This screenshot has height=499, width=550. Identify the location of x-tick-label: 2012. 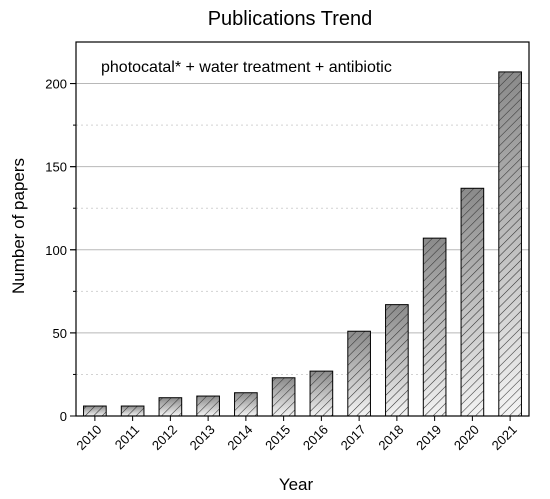
(164, 437).